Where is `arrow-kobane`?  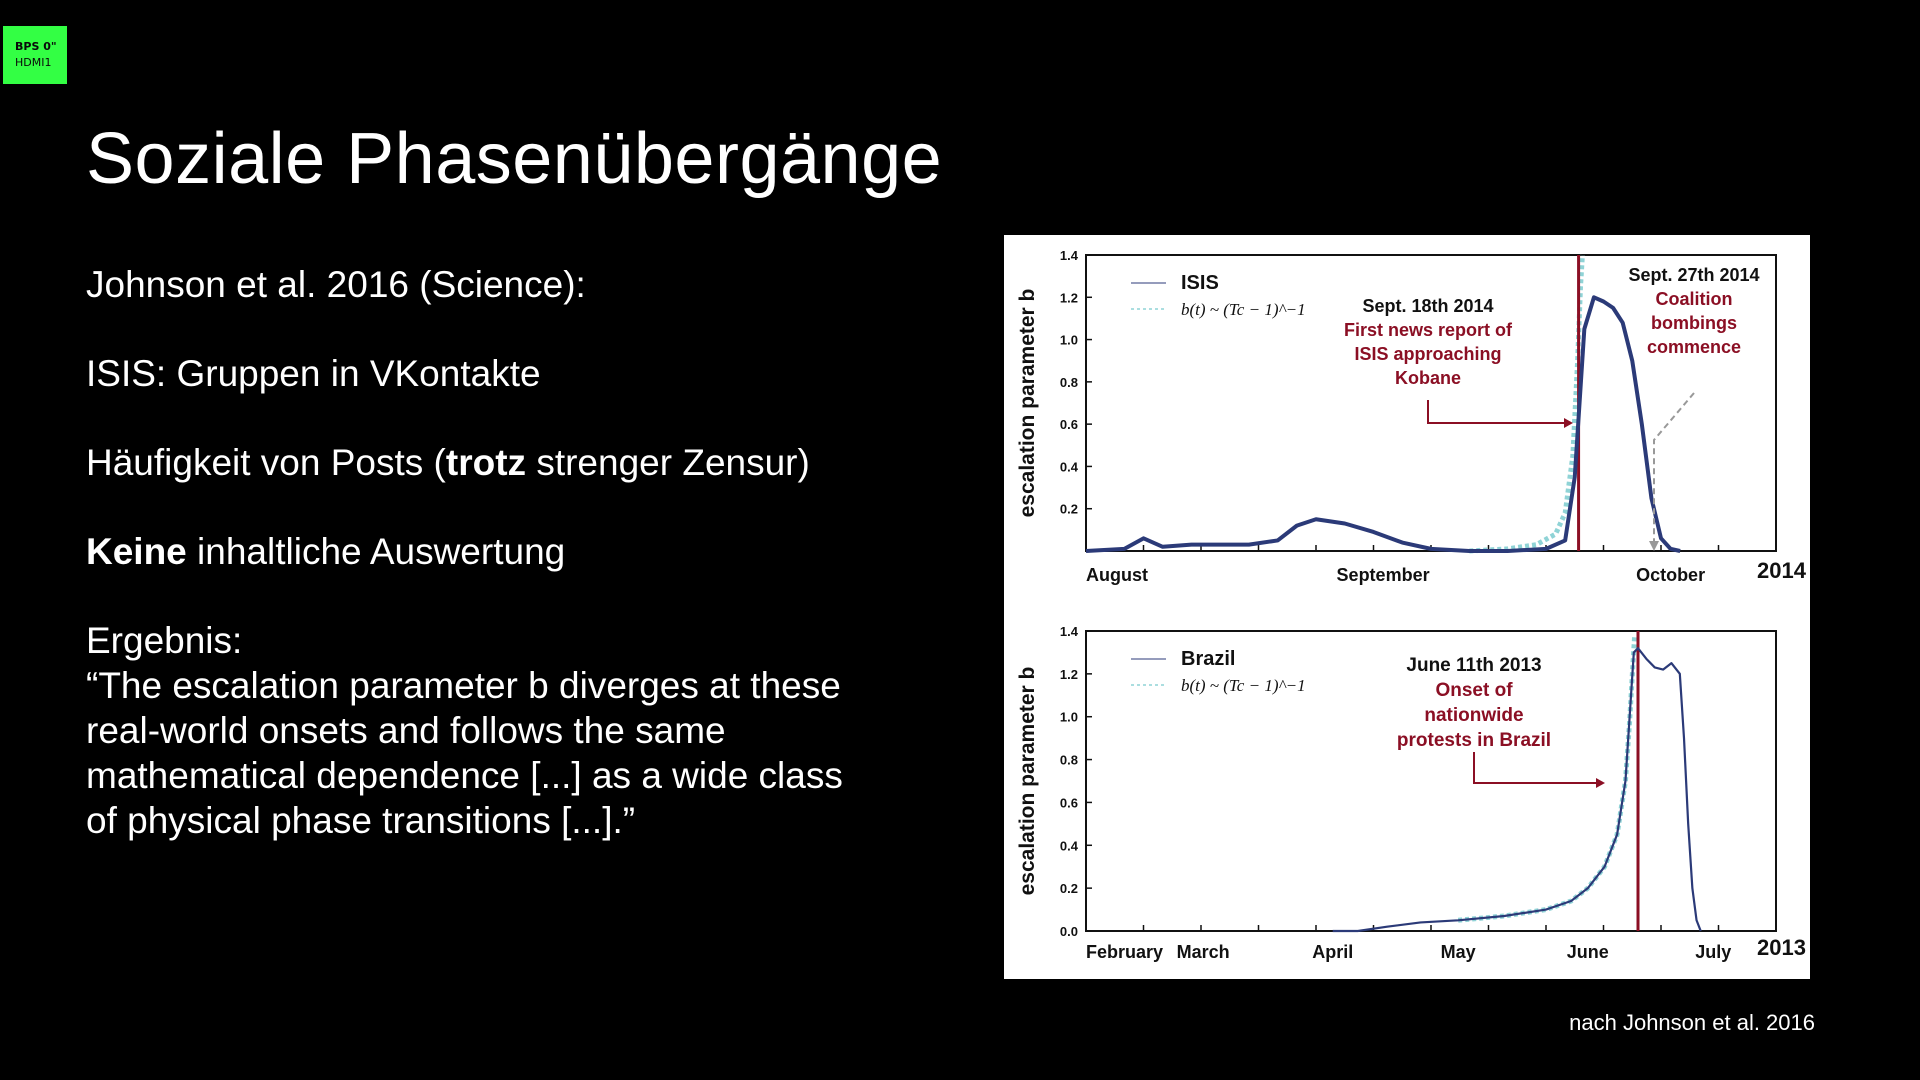 arrow-kobane is located at coordinates (1495, 412).